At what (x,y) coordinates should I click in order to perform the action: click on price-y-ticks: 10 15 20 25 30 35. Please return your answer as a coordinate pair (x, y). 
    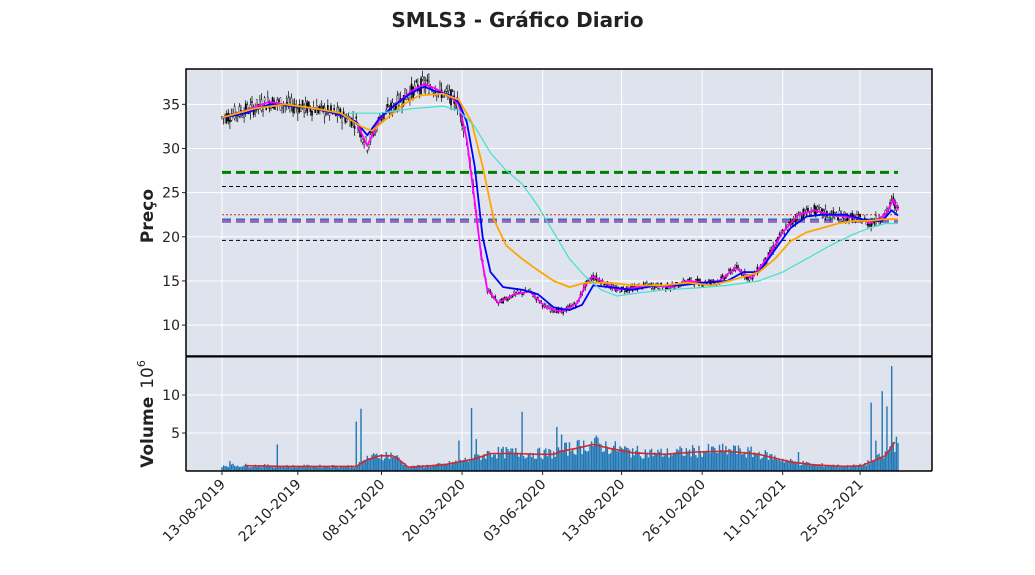
    Looking at the image, I should click on (174, 215).